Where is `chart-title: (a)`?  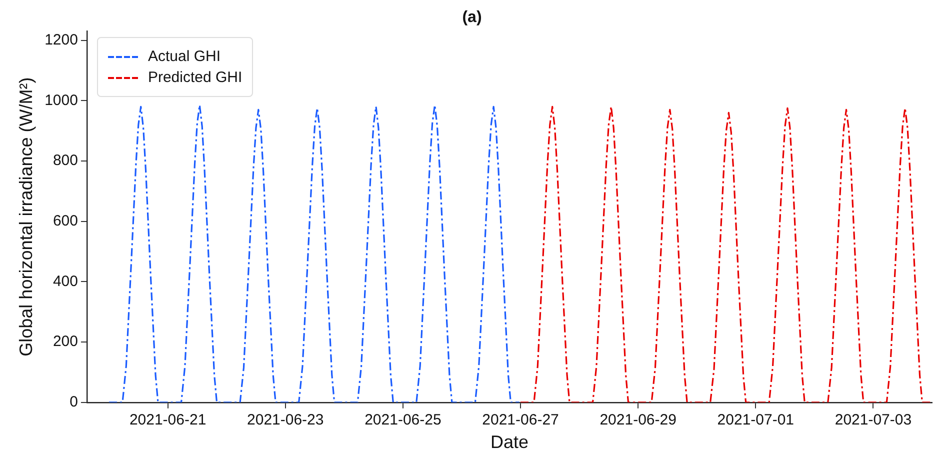
chart-title: (a) is located at coordinates (472, 17).